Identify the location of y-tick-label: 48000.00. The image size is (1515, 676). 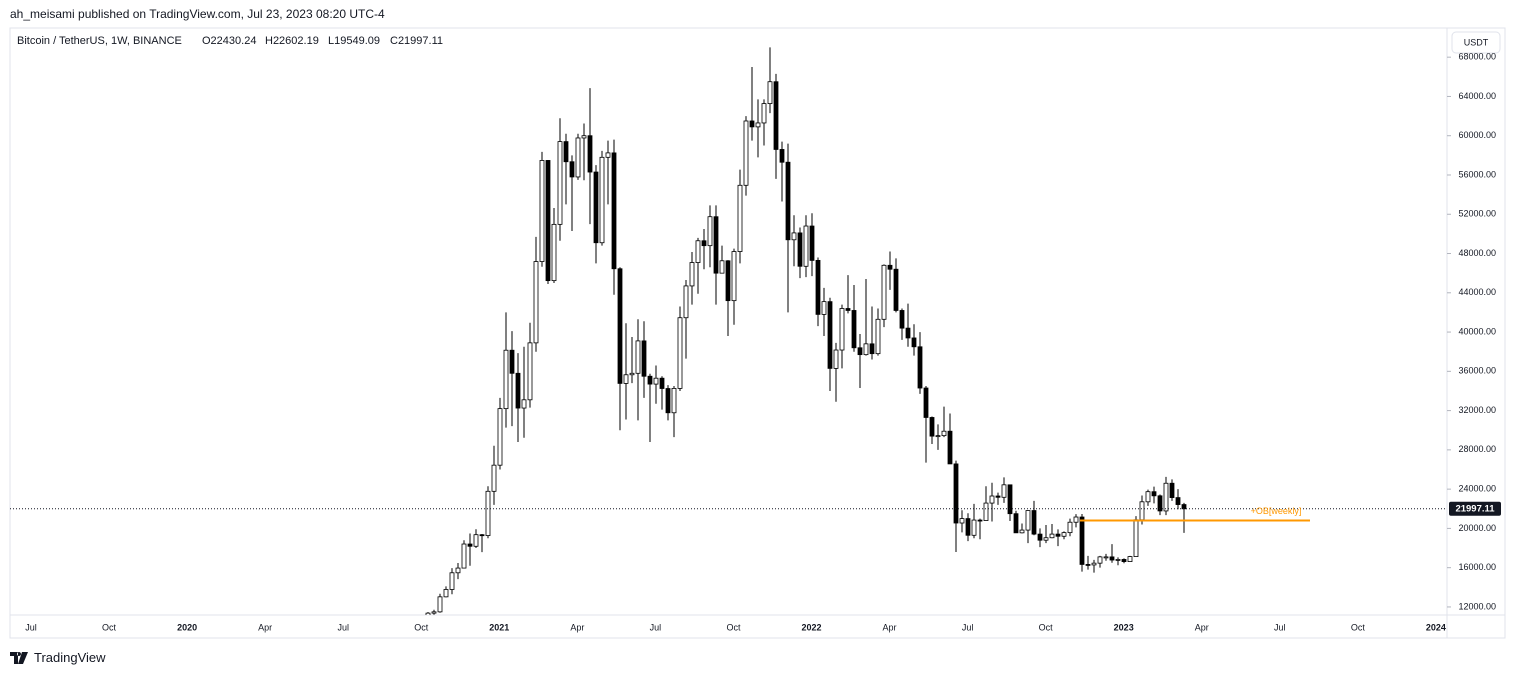
(1477, 253).